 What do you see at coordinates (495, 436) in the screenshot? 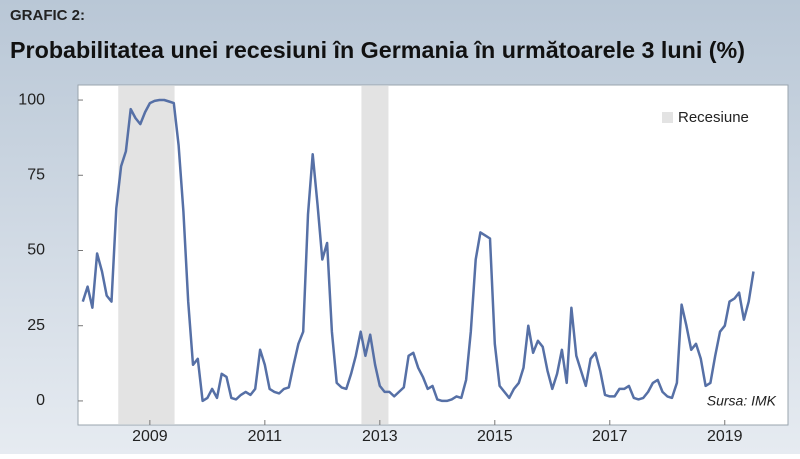
I see `x-tick-label: 2015` at bounding box center [495, 436].